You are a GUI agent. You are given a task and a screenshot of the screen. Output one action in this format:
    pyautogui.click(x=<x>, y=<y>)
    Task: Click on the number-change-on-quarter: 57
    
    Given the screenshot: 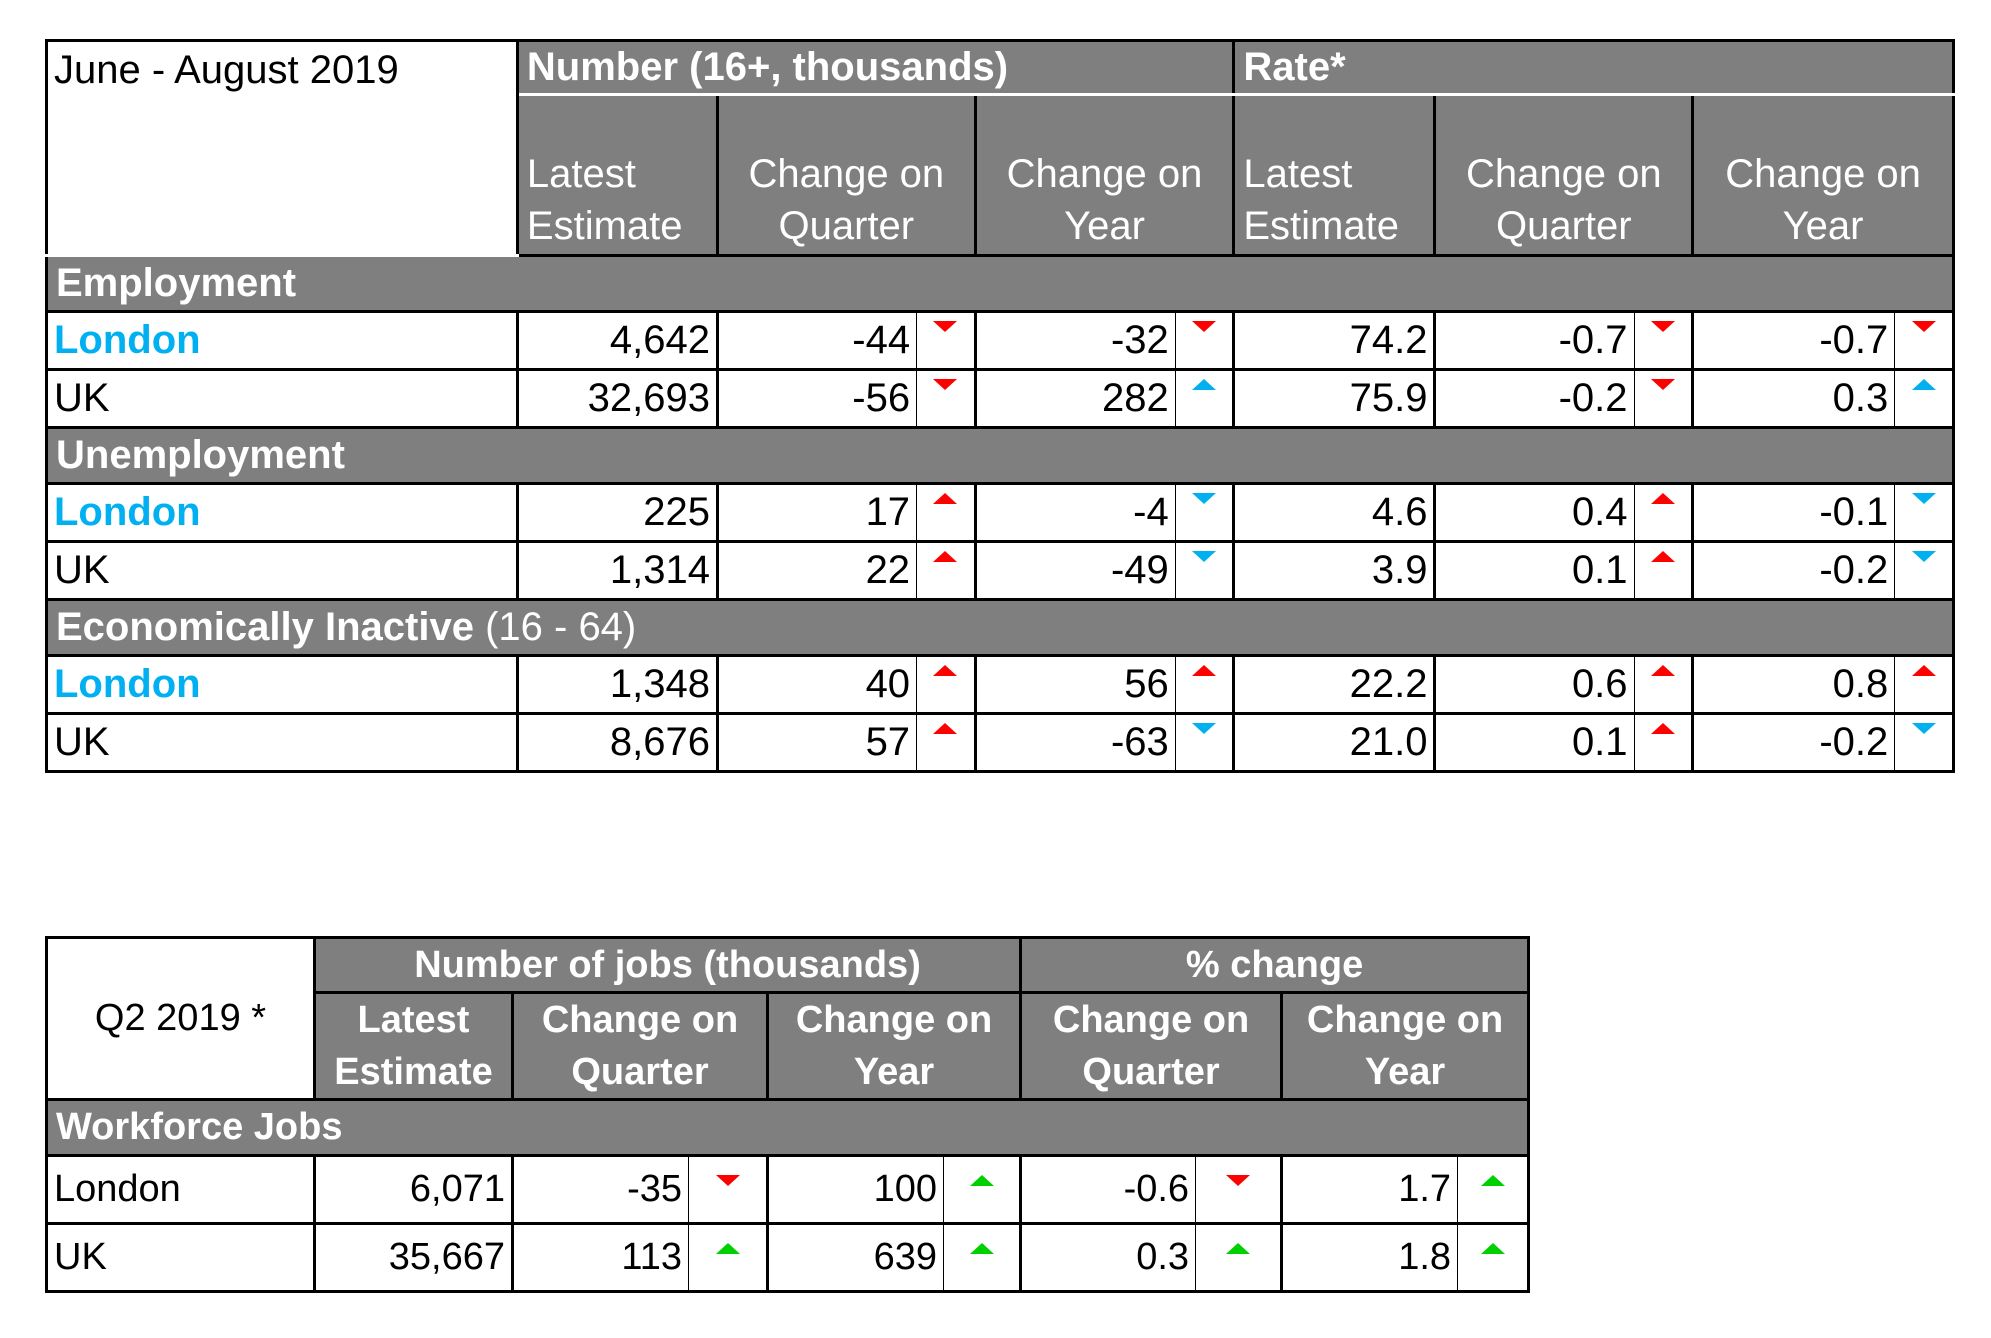 What is the action you would take?
    pyautogui.click(x=816, y=743)
    